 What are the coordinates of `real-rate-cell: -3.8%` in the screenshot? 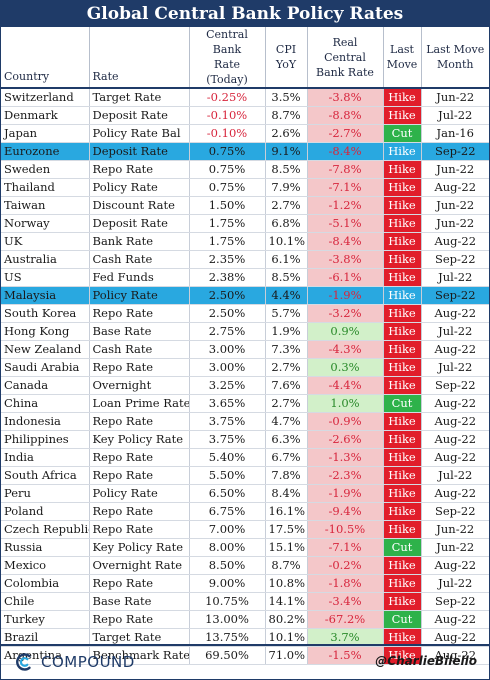 It's located at (345, 97).